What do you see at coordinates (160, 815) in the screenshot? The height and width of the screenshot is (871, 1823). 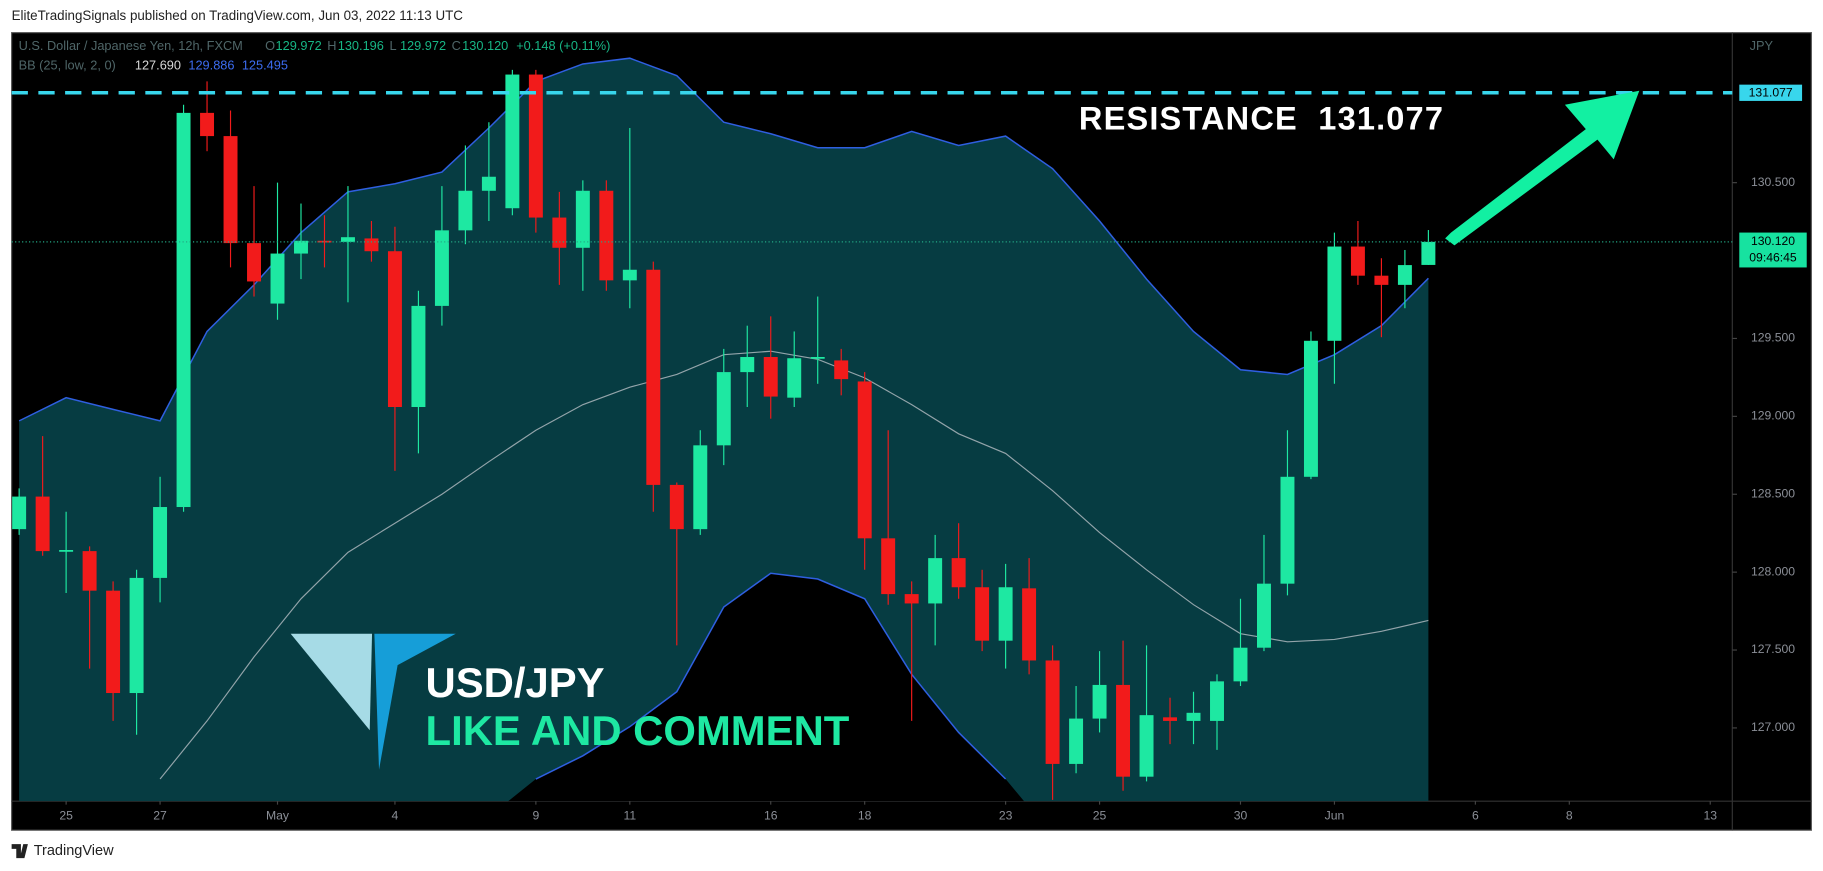 I see `x-tick-label: 27` at bounding box center [160, 815].